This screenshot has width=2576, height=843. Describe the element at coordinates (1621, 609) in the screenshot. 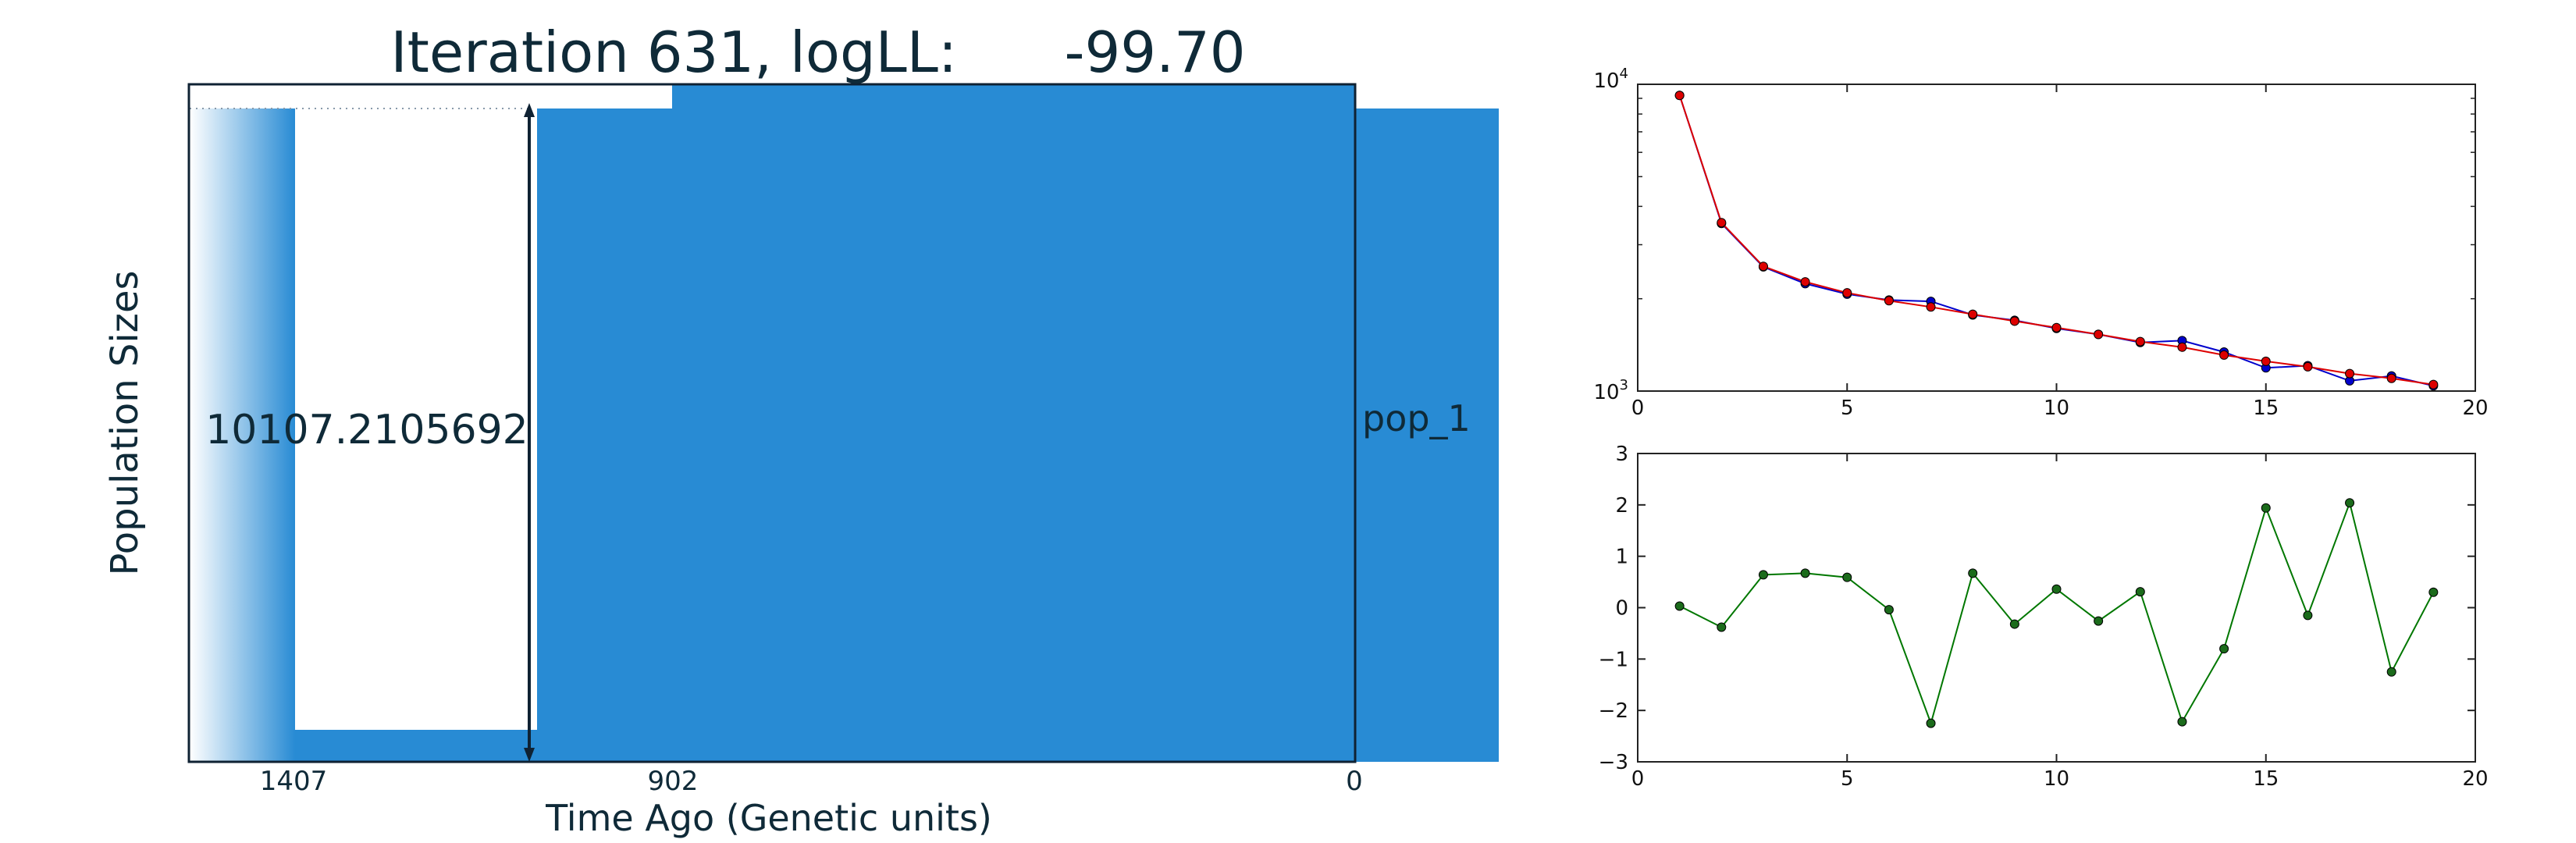

I see `y-tick-label: 0` at that location.